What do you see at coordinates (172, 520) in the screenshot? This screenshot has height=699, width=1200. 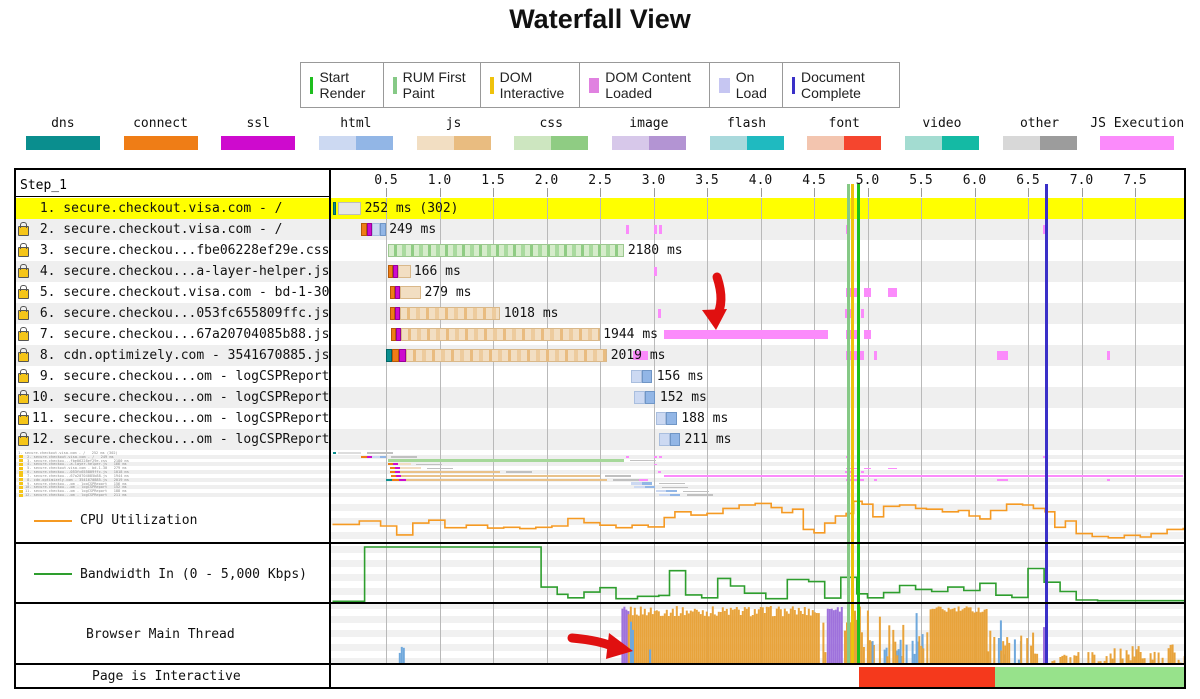 I see `cpu-section-label: CPU Utilization` at bounding box center [172, 520].